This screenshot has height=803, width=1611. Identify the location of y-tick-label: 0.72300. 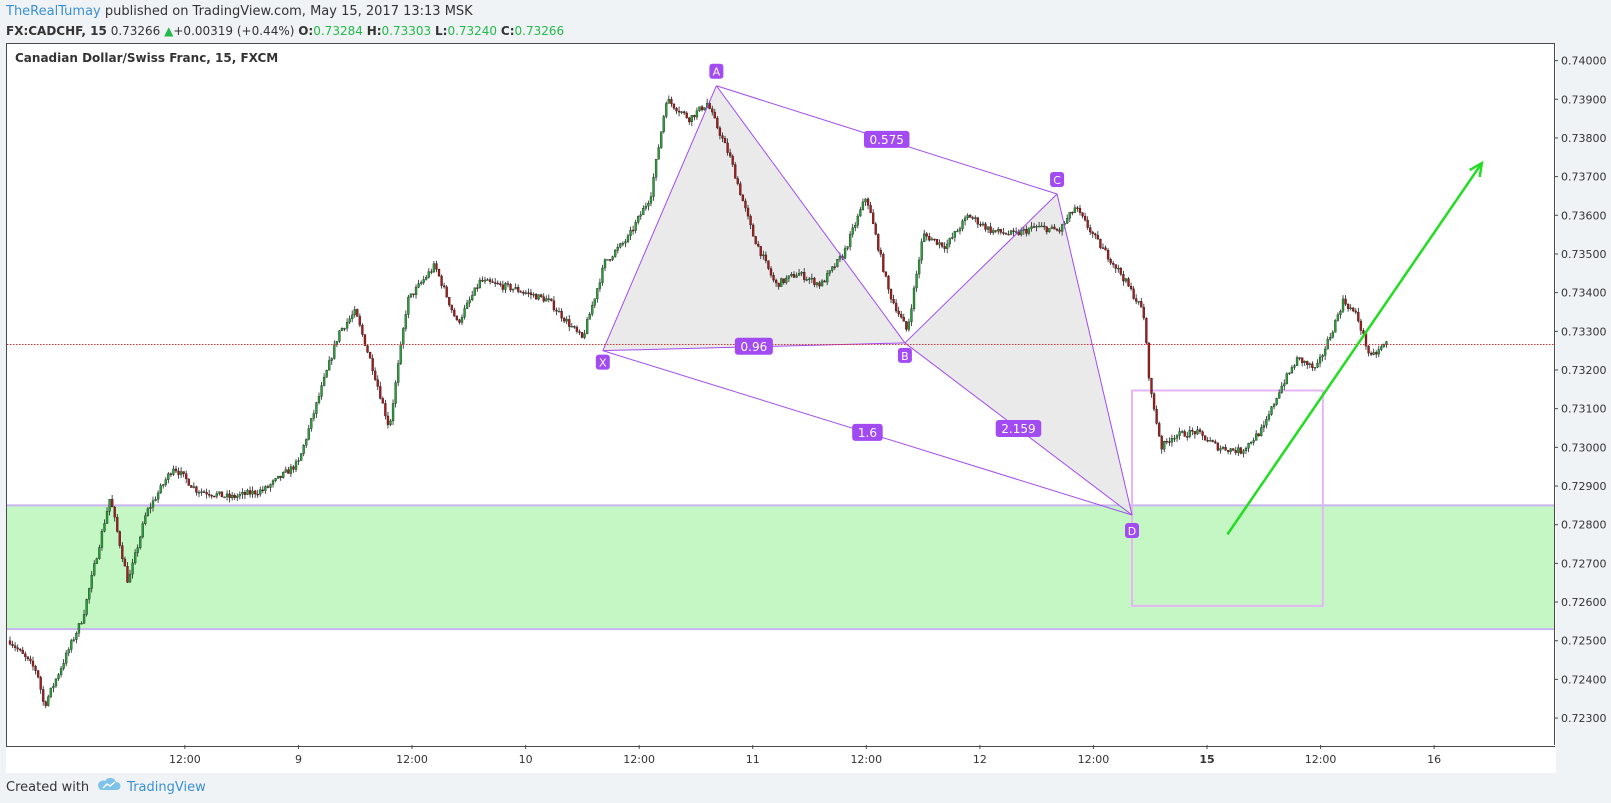
(1584, 718).